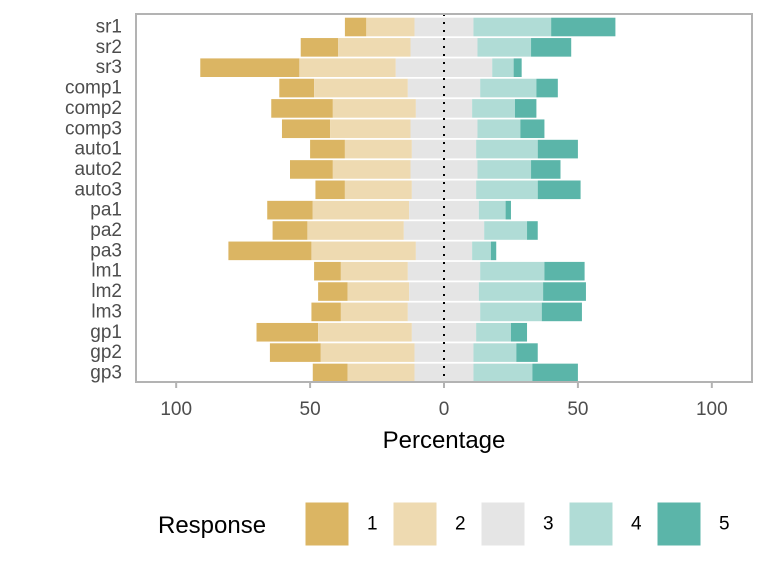 The width and height of the screenshot is (768, 576). Describe the element at coordinates (372, 524) in the screenshot. I see `legend-label-1: 1` at that location.